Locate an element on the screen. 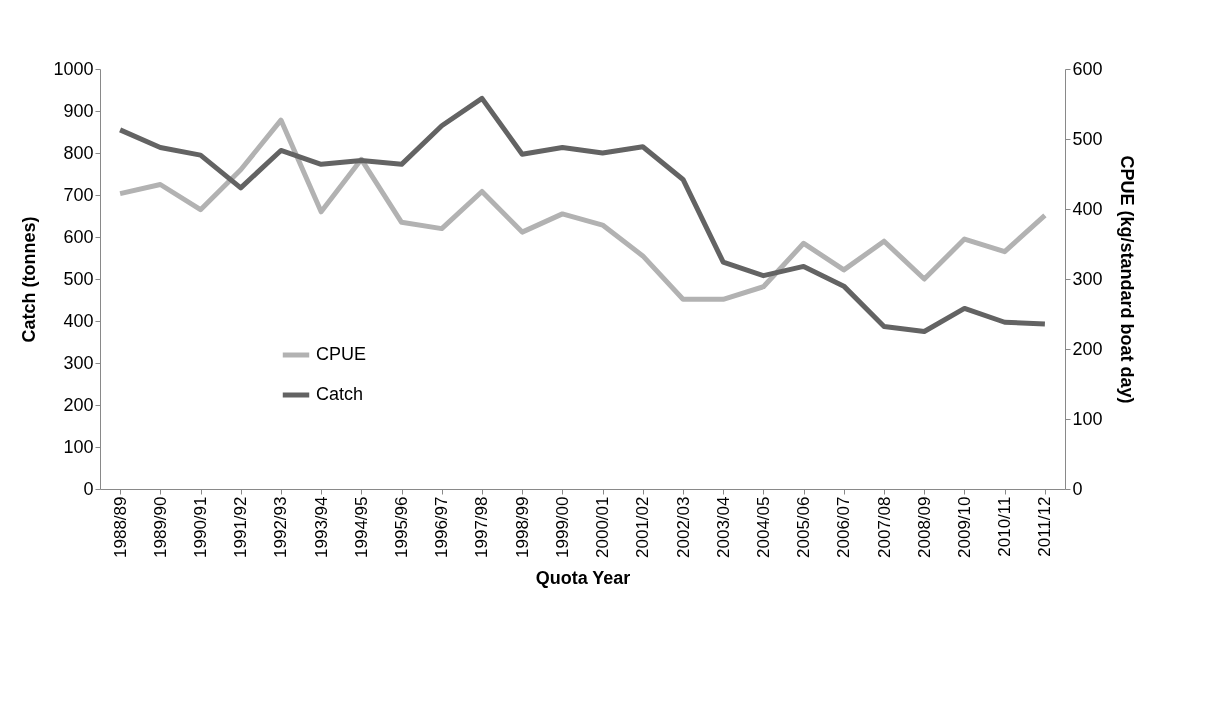 The height and width of the screenshot is (702, 1226). x-tick-label: 1991/92 is located at coordinates (241, 527).